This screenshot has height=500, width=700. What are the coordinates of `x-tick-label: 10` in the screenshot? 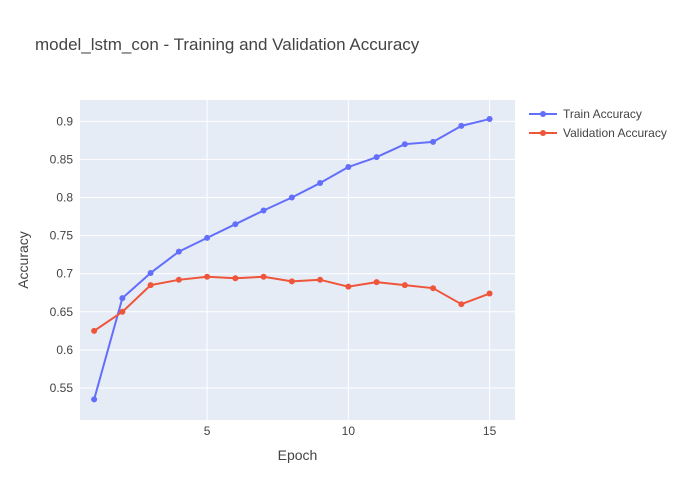 It's located at (349, 431).